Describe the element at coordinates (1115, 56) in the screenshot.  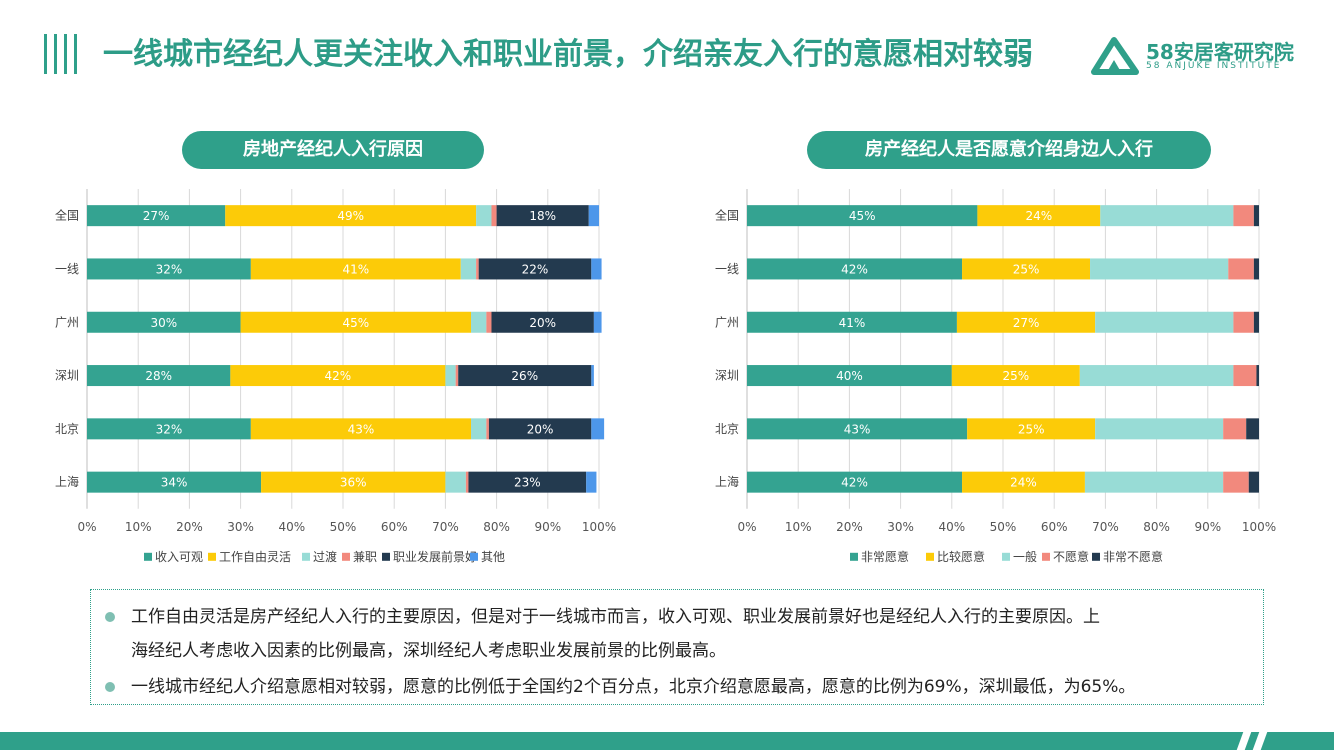
I see `logo-house-icon` at that location.